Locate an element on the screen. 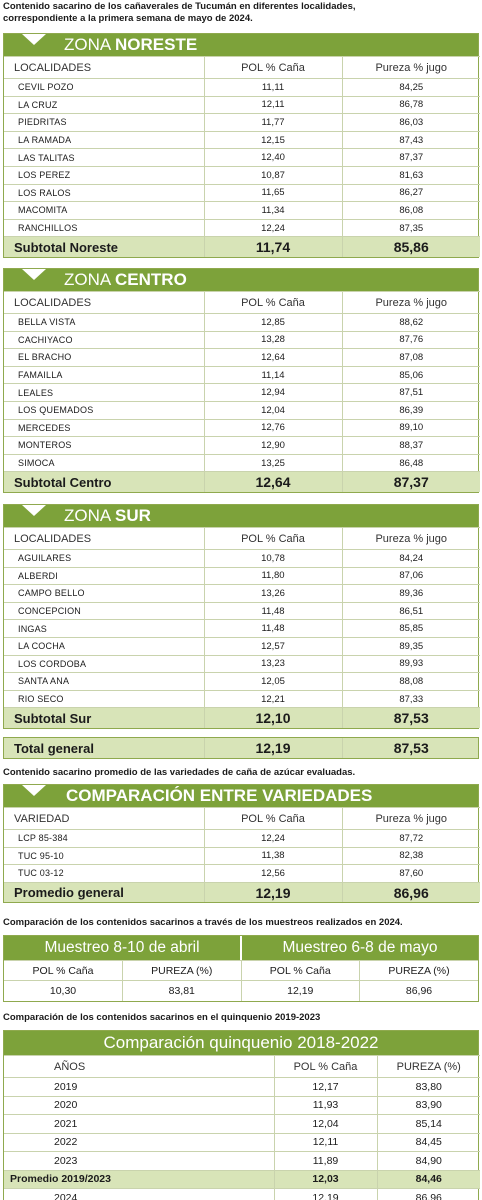 Image resolution: width=482 pixels, height=1200 pixels. pol-value: 12,24 is located at coordinates (272, 838).